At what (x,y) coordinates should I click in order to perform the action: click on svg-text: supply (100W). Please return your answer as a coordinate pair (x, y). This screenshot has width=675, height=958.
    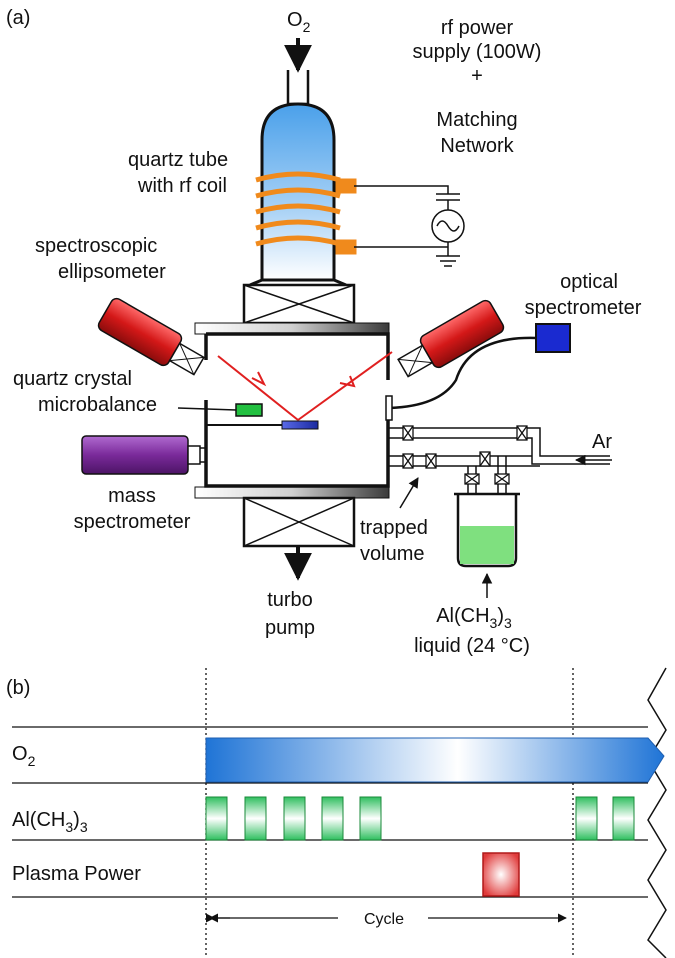
    Looking at the image, I should click on (477, 52).